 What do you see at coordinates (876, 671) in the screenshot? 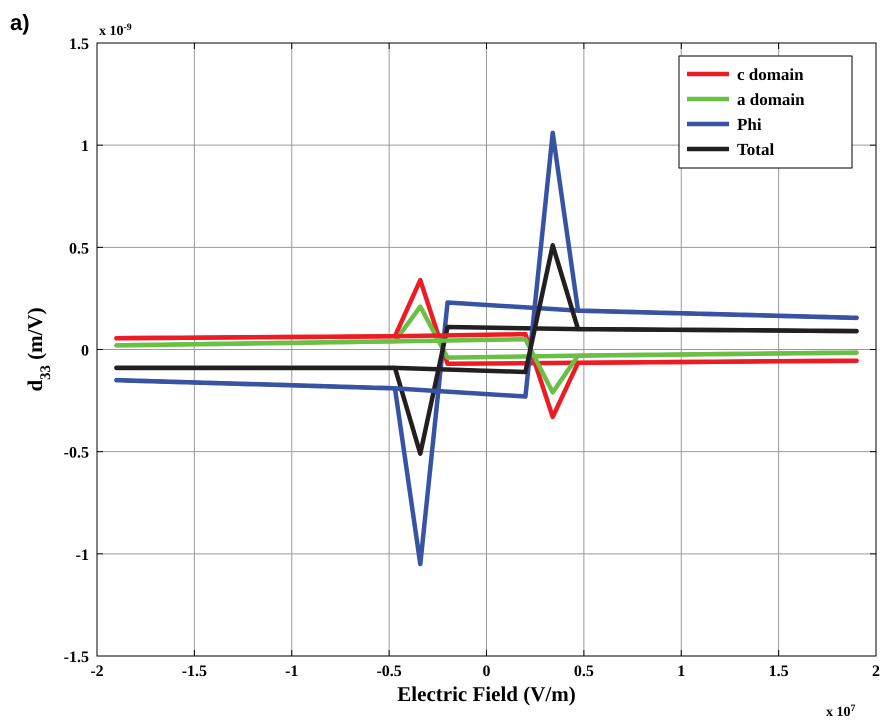
I see `x-tick-label: 2` at bounding box center [876, 671].